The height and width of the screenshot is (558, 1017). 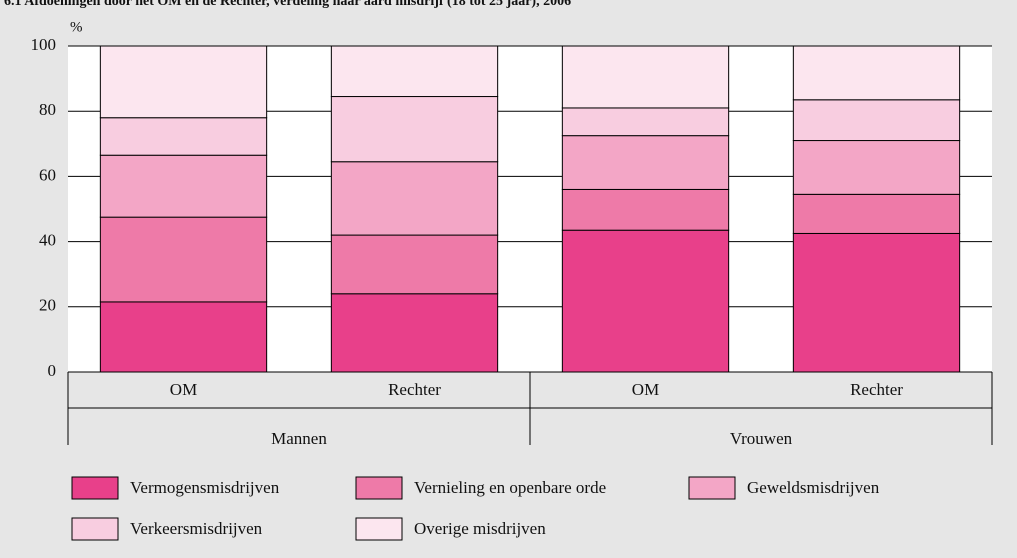 What do you see at coordinates (205, 487) in the screenshot?
I see `legend-label: Vermogensmisdrijven` at bounding box center [205, 487].